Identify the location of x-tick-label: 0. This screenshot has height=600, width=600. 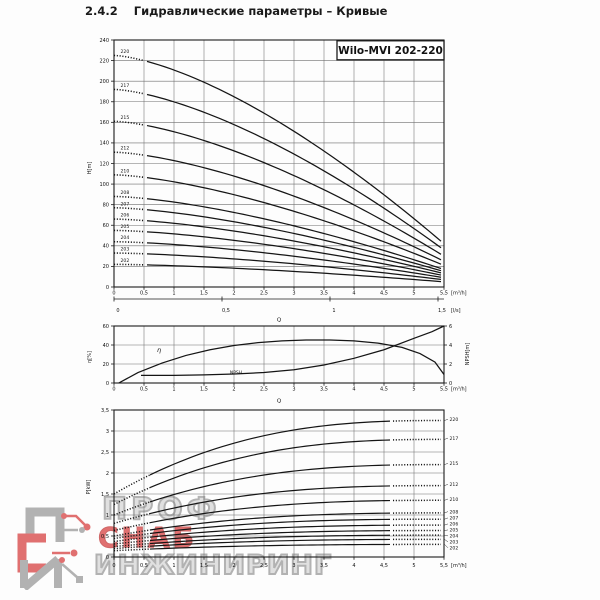
(113, 390).